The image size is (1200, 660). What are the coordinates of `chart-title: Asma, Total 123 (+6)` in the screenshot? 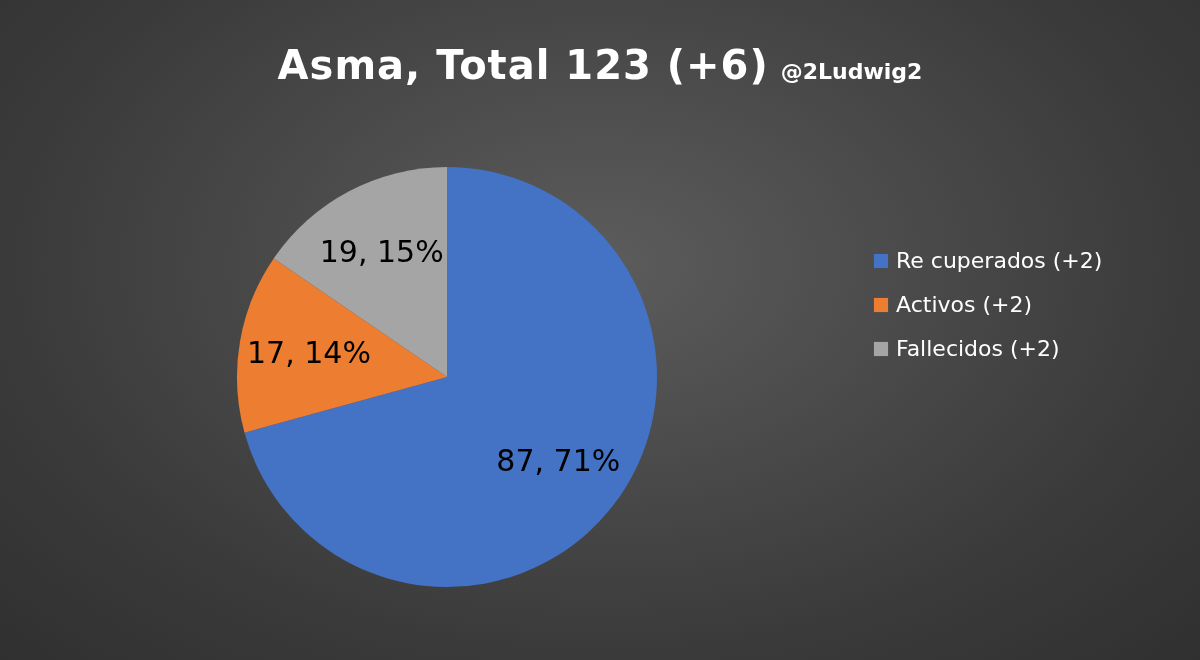 It's located at (523, 65).